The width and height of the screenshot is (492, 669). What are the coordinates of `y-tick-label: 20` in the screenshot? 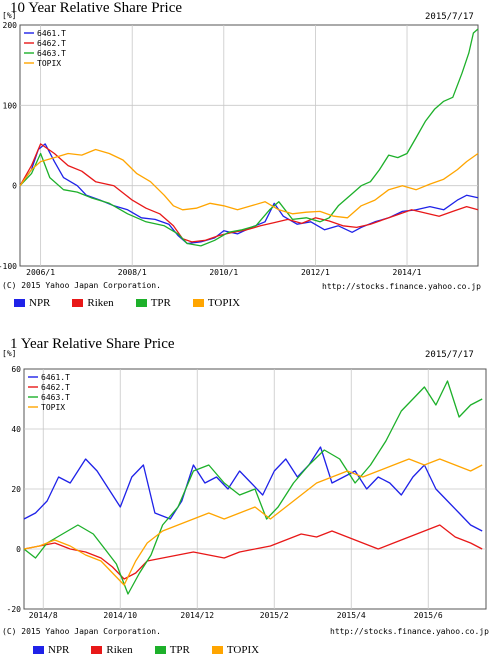 It's located at (16, 489).